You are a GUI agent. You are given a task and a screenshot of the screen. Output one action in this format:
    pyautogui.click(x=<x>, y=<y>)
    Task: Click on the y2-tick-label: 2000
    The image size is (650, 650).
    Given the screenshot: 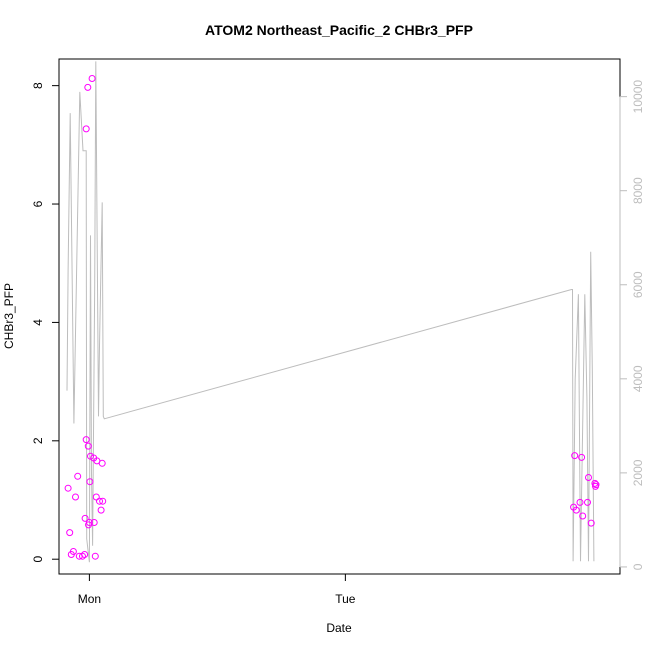 What is the action you would take?
    pyautogui.click(x=638, y=472)
    